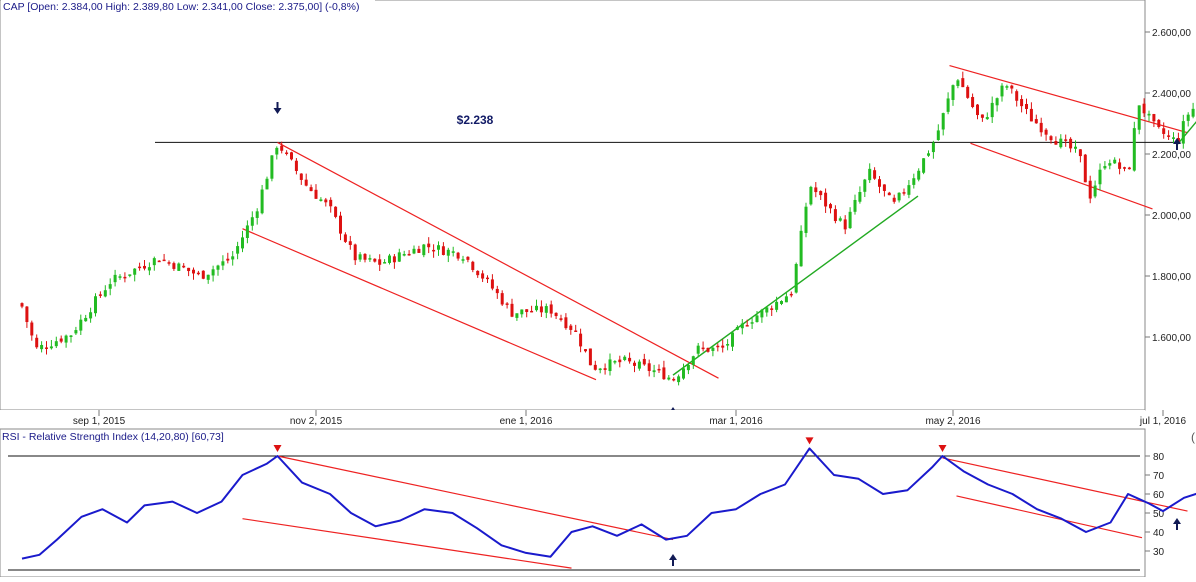 This screenshot has height=582, width=1196. I want to click on price-tick-label: 2.400,00, so click(1171, 94).